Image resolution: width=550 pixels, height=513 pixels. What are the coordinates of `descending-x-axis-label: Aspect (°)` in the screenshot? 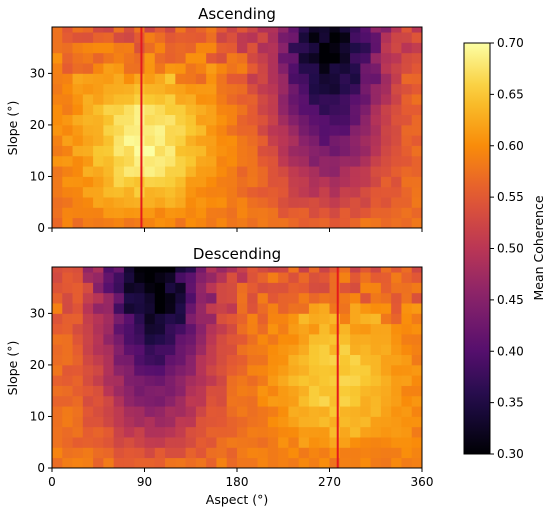 It's located at (237, 499).